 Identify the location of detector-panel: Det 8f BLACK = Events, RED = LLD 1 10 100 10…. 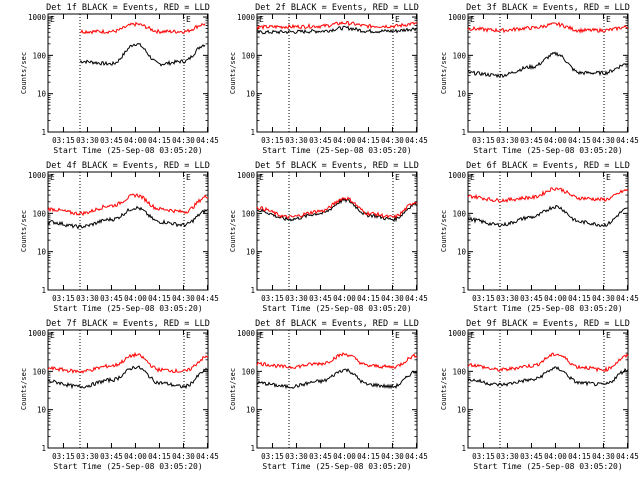
(328, 395).